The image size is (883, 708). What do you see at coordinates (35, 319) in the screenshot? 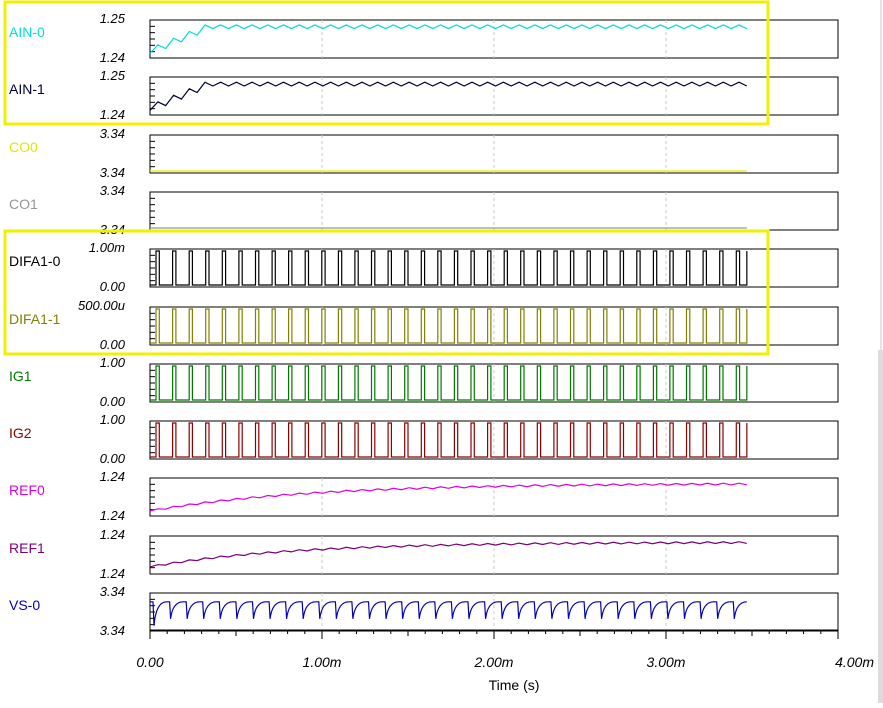
I see `channel-name-difa1-1: DIFA1-1` at bounding box center [35, 319].